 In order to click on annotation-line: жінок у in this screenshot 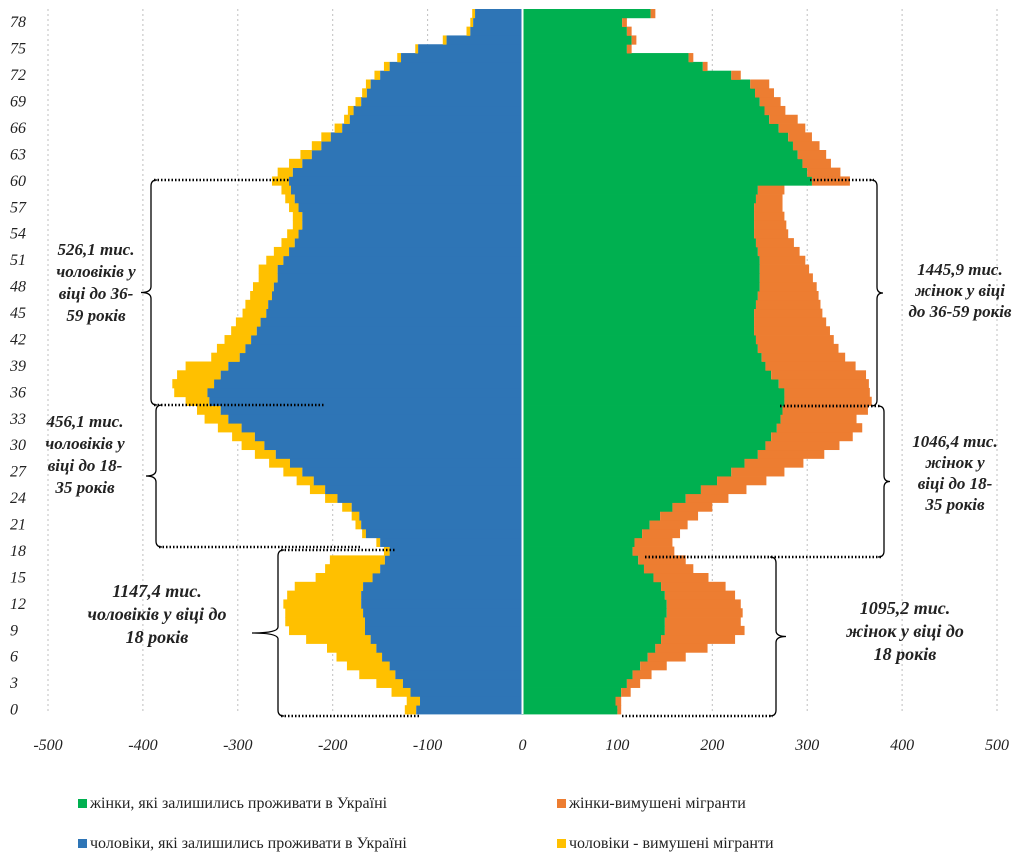, I will do `click(954, 462)`.